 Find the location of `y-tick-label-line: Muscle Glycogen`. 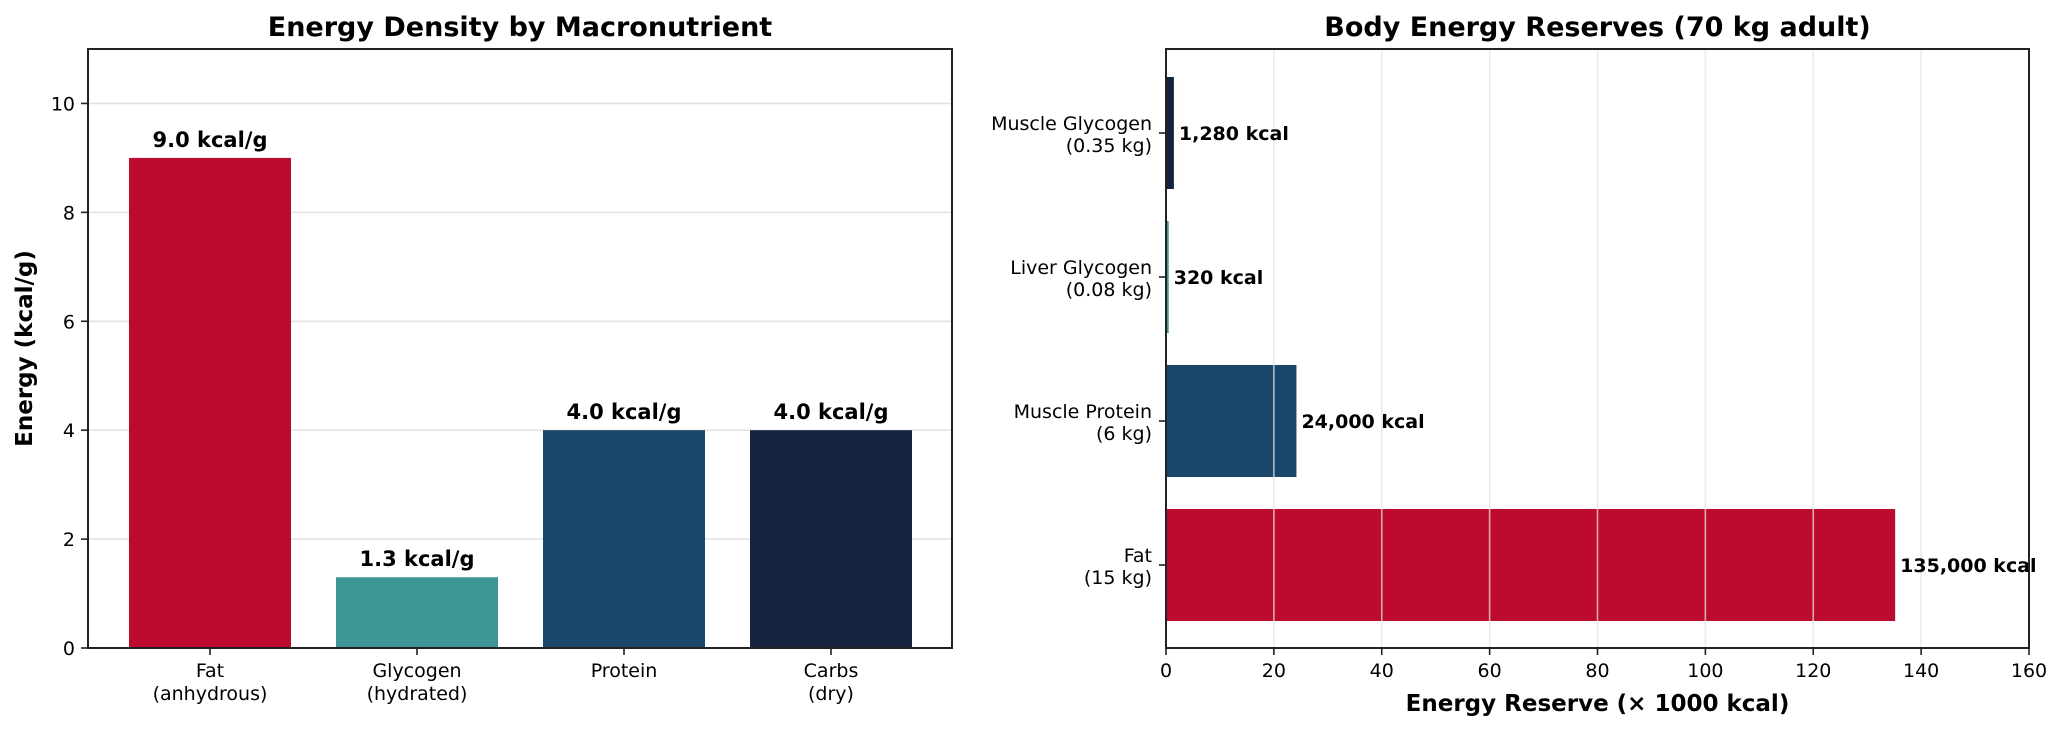

y-tick-label-line: Muscle Glycogen is located at coordinates (1071, 124).